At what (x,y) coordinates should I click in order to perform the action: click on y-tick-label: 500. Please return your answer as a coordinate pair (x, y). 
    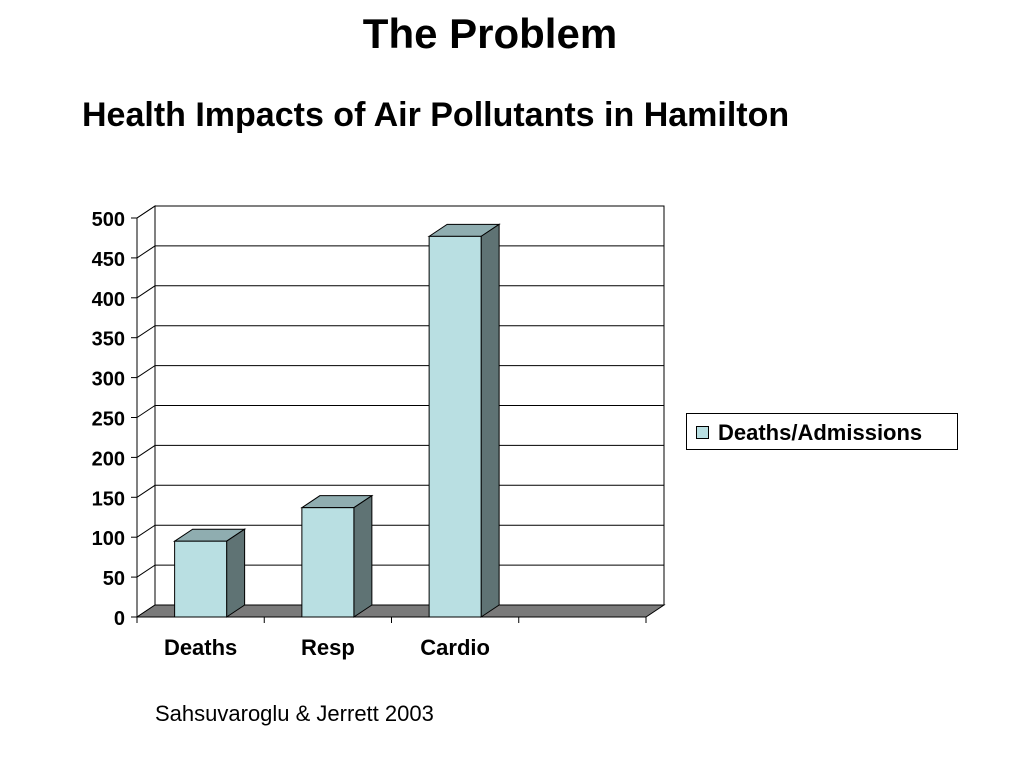
    Looking at the image, I should click on (108, 220).